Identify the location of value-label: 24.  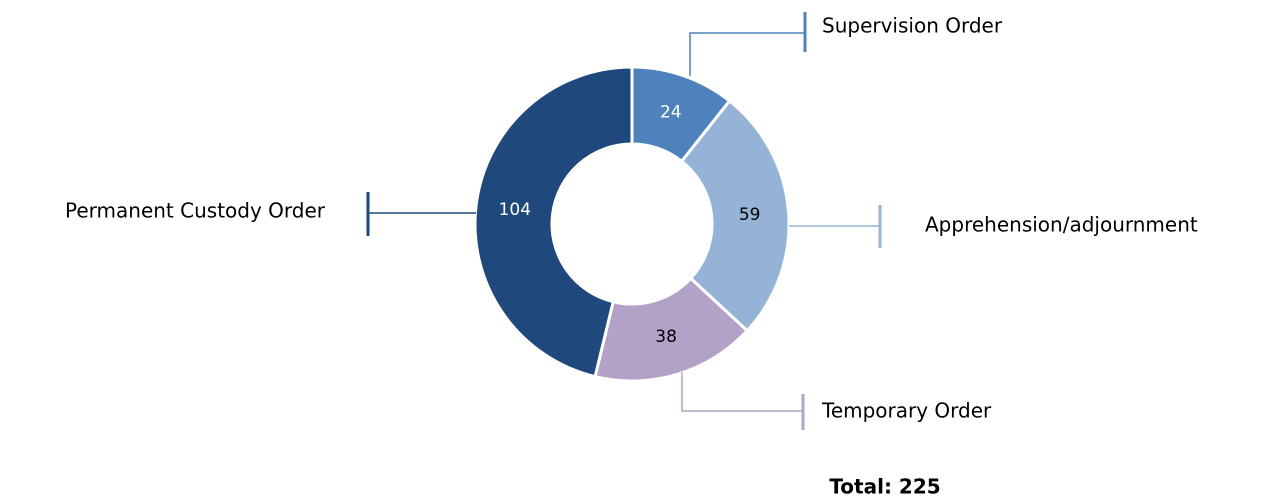
(671, 113).